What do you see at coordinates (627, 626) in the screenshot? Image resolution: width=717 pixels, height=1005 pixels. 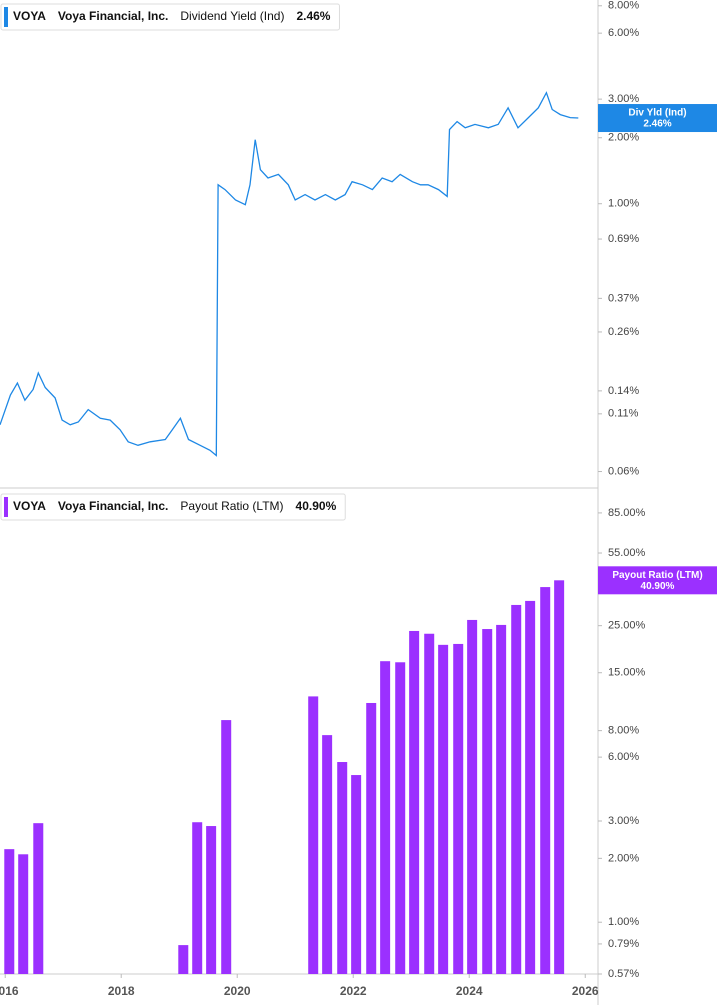 I see `y-tick-label: 25.00%` at bounding box center [627, 626].